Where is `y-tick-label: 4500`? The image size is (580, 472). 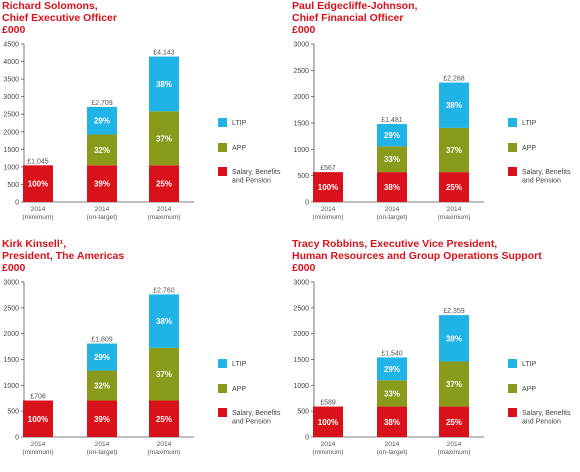 y-tick-label: 4500 is located at coordinates (11, 45).